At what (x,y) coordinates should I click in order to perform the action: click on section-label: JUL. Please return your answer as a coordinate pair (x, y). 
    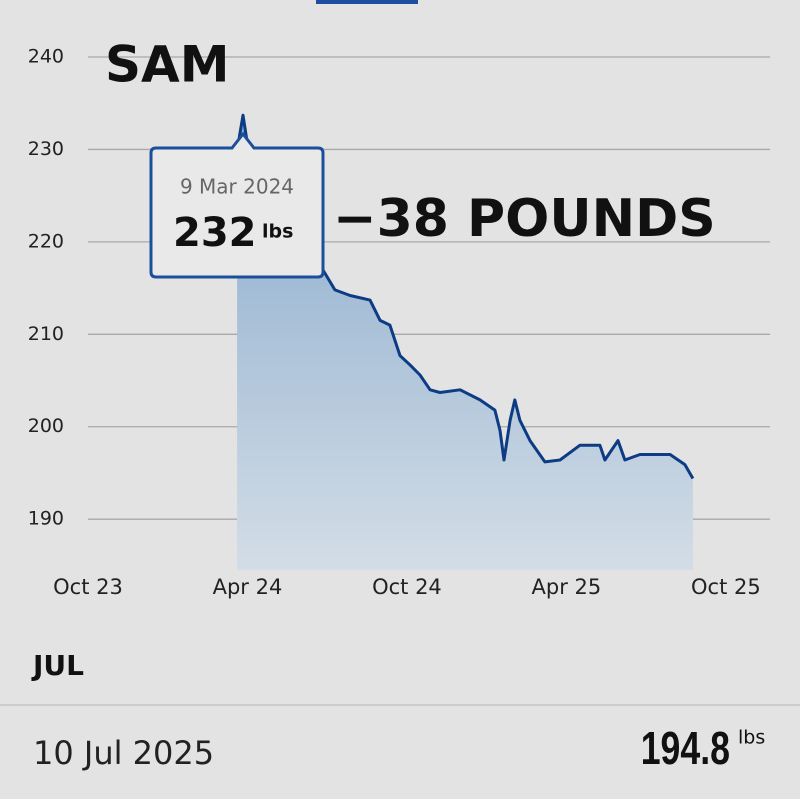
    Looking at the image, I should click on (57, 665).